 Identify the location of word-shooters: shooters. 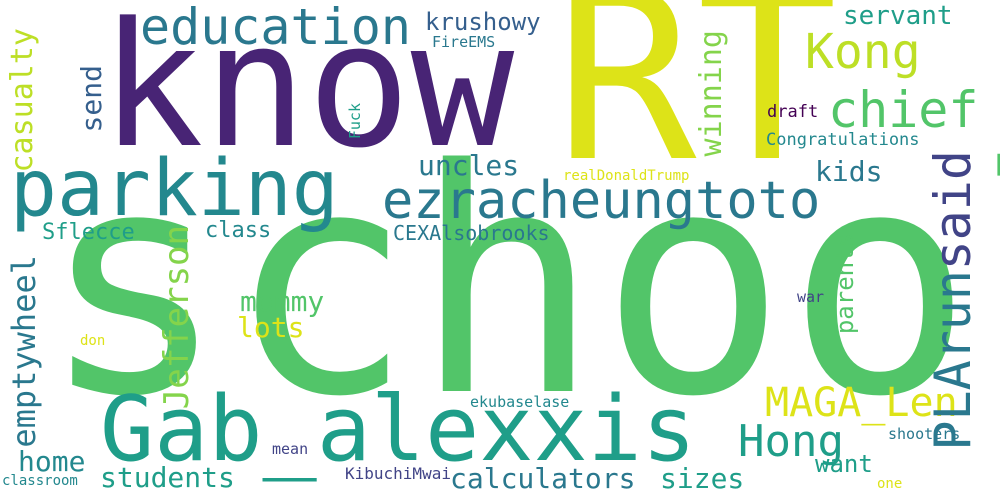
(924, 434).